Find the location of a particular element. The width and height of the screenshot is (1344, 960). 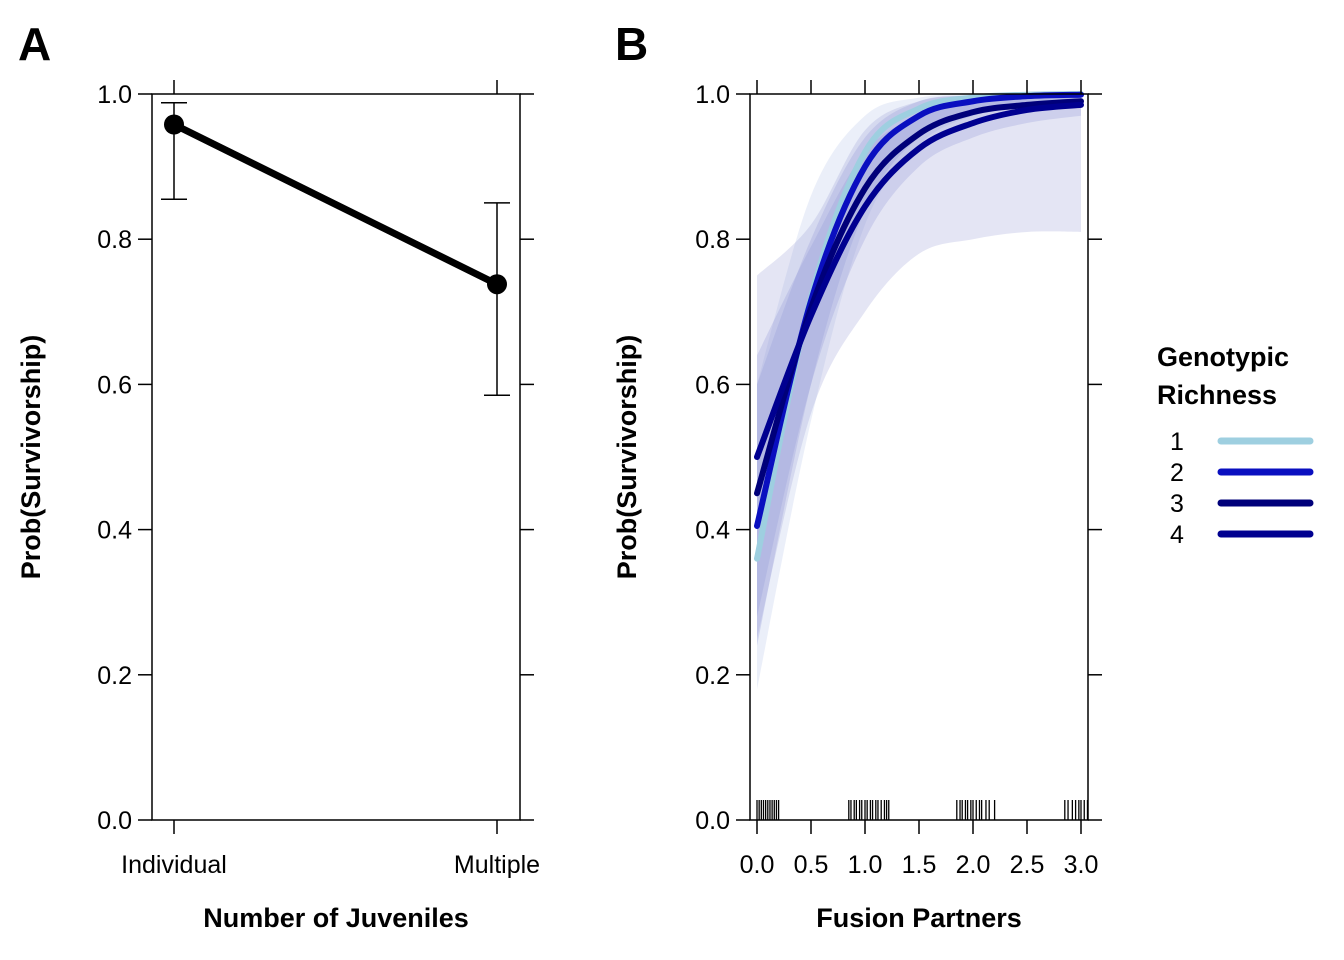

panel-a-marks is located at coordinates (335, 249).